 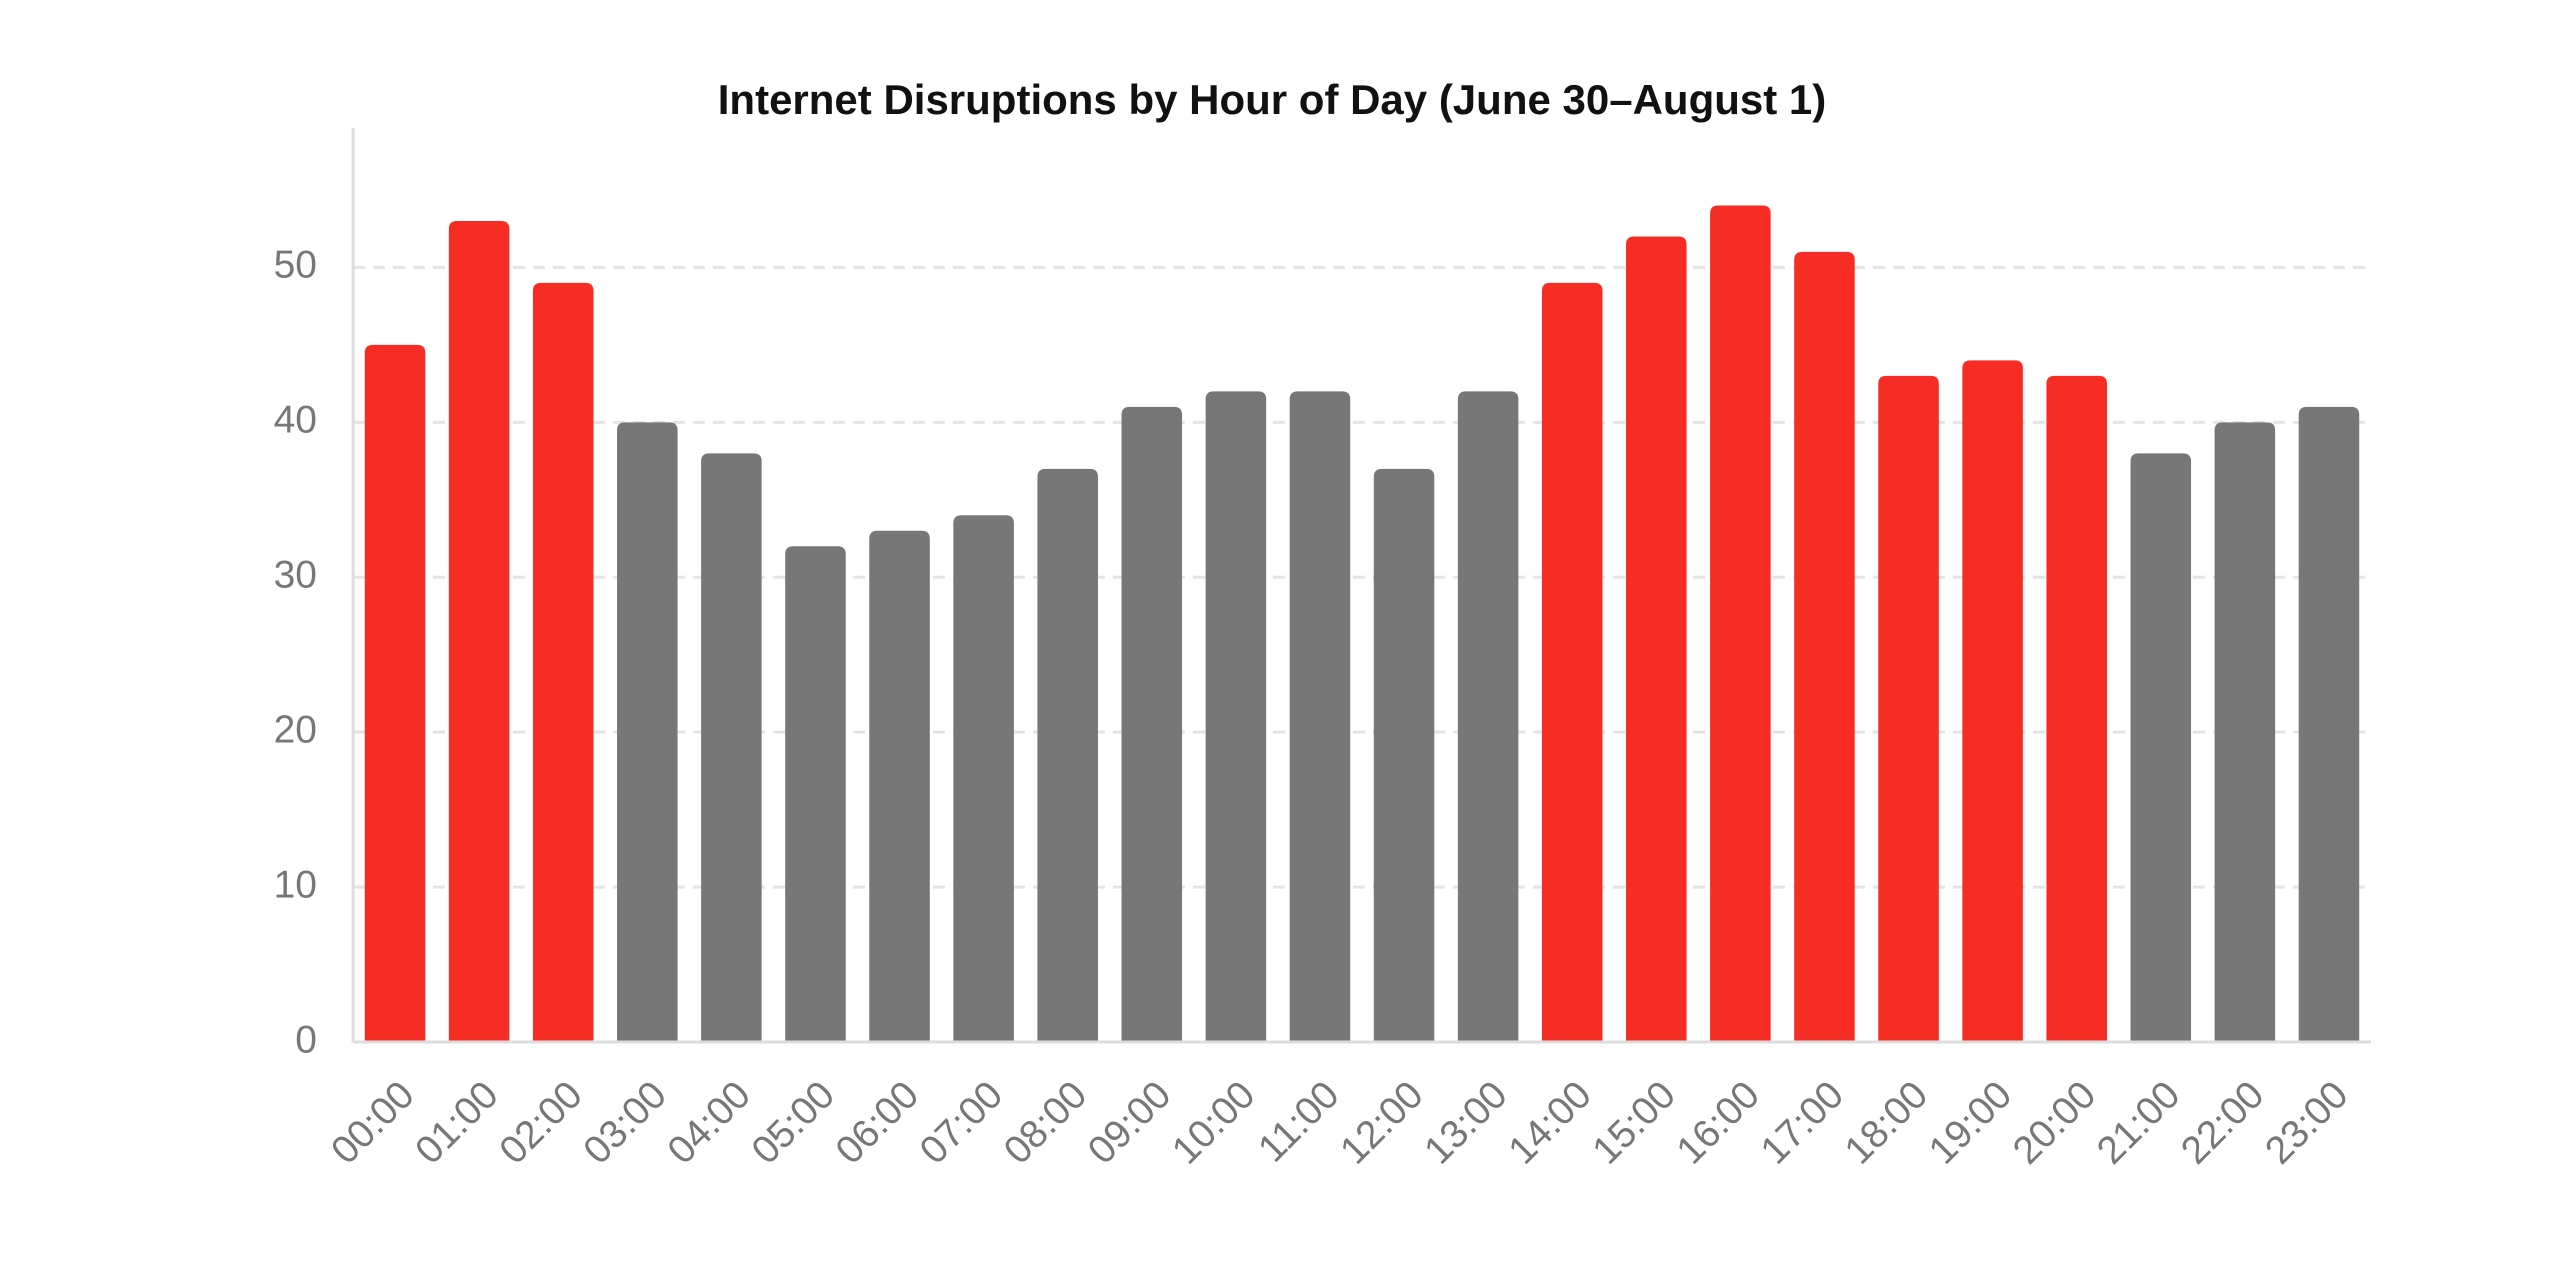 I want to click on x-tick-label: 16:00, so click(x=1718, y=1122).